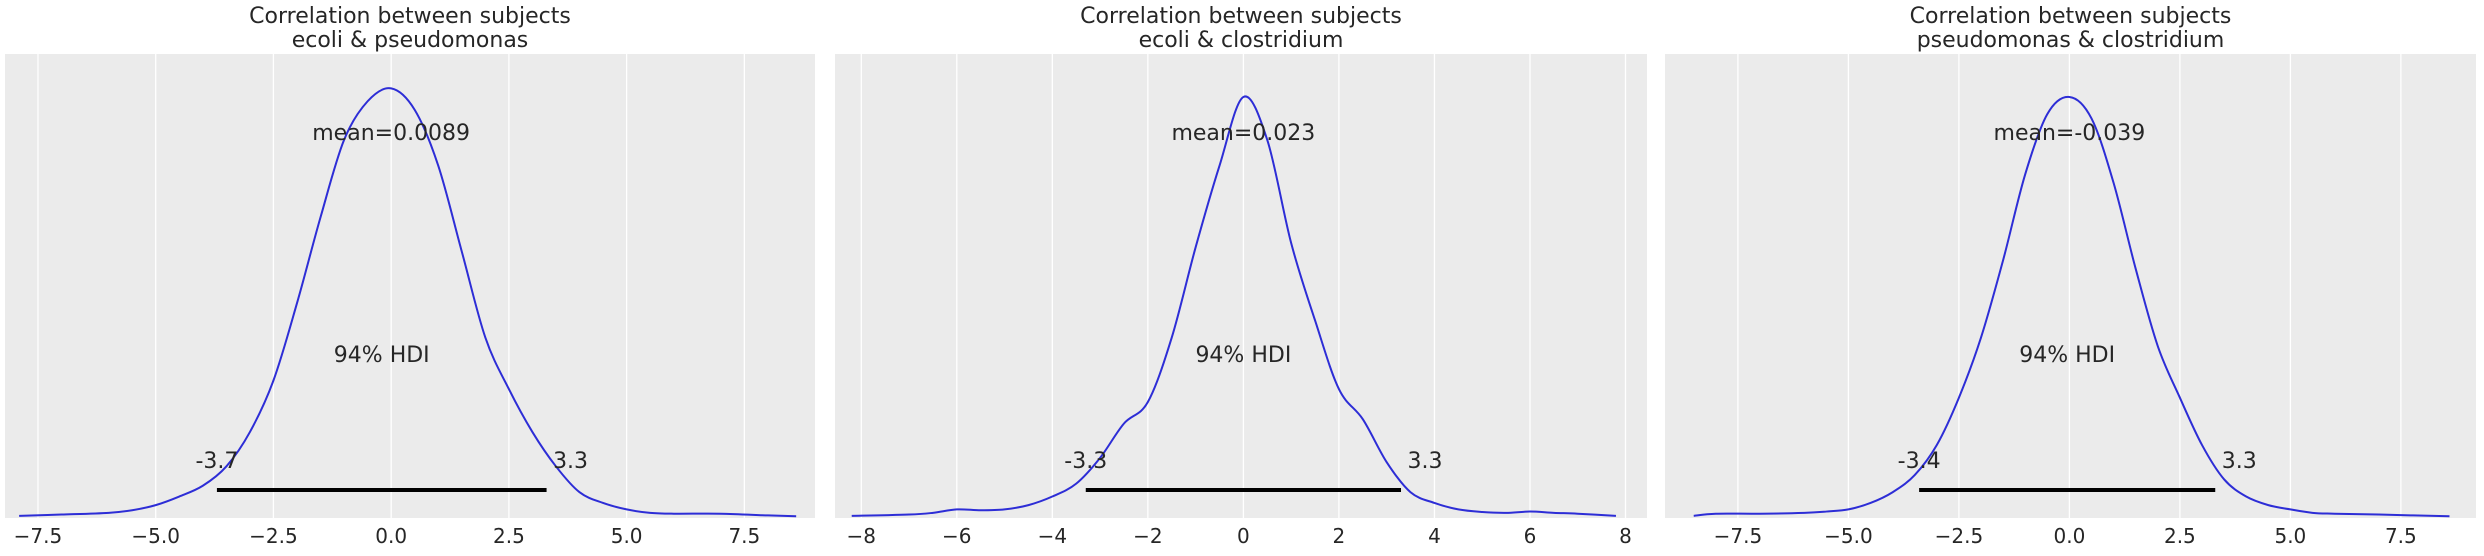 Image resolution: width=2484 pixels, height=556 pixels. What do you see at coordinates (391, 133) in the screenshot?
I see `mean-label: mean=0.0089` at bounding box center [391, 133].